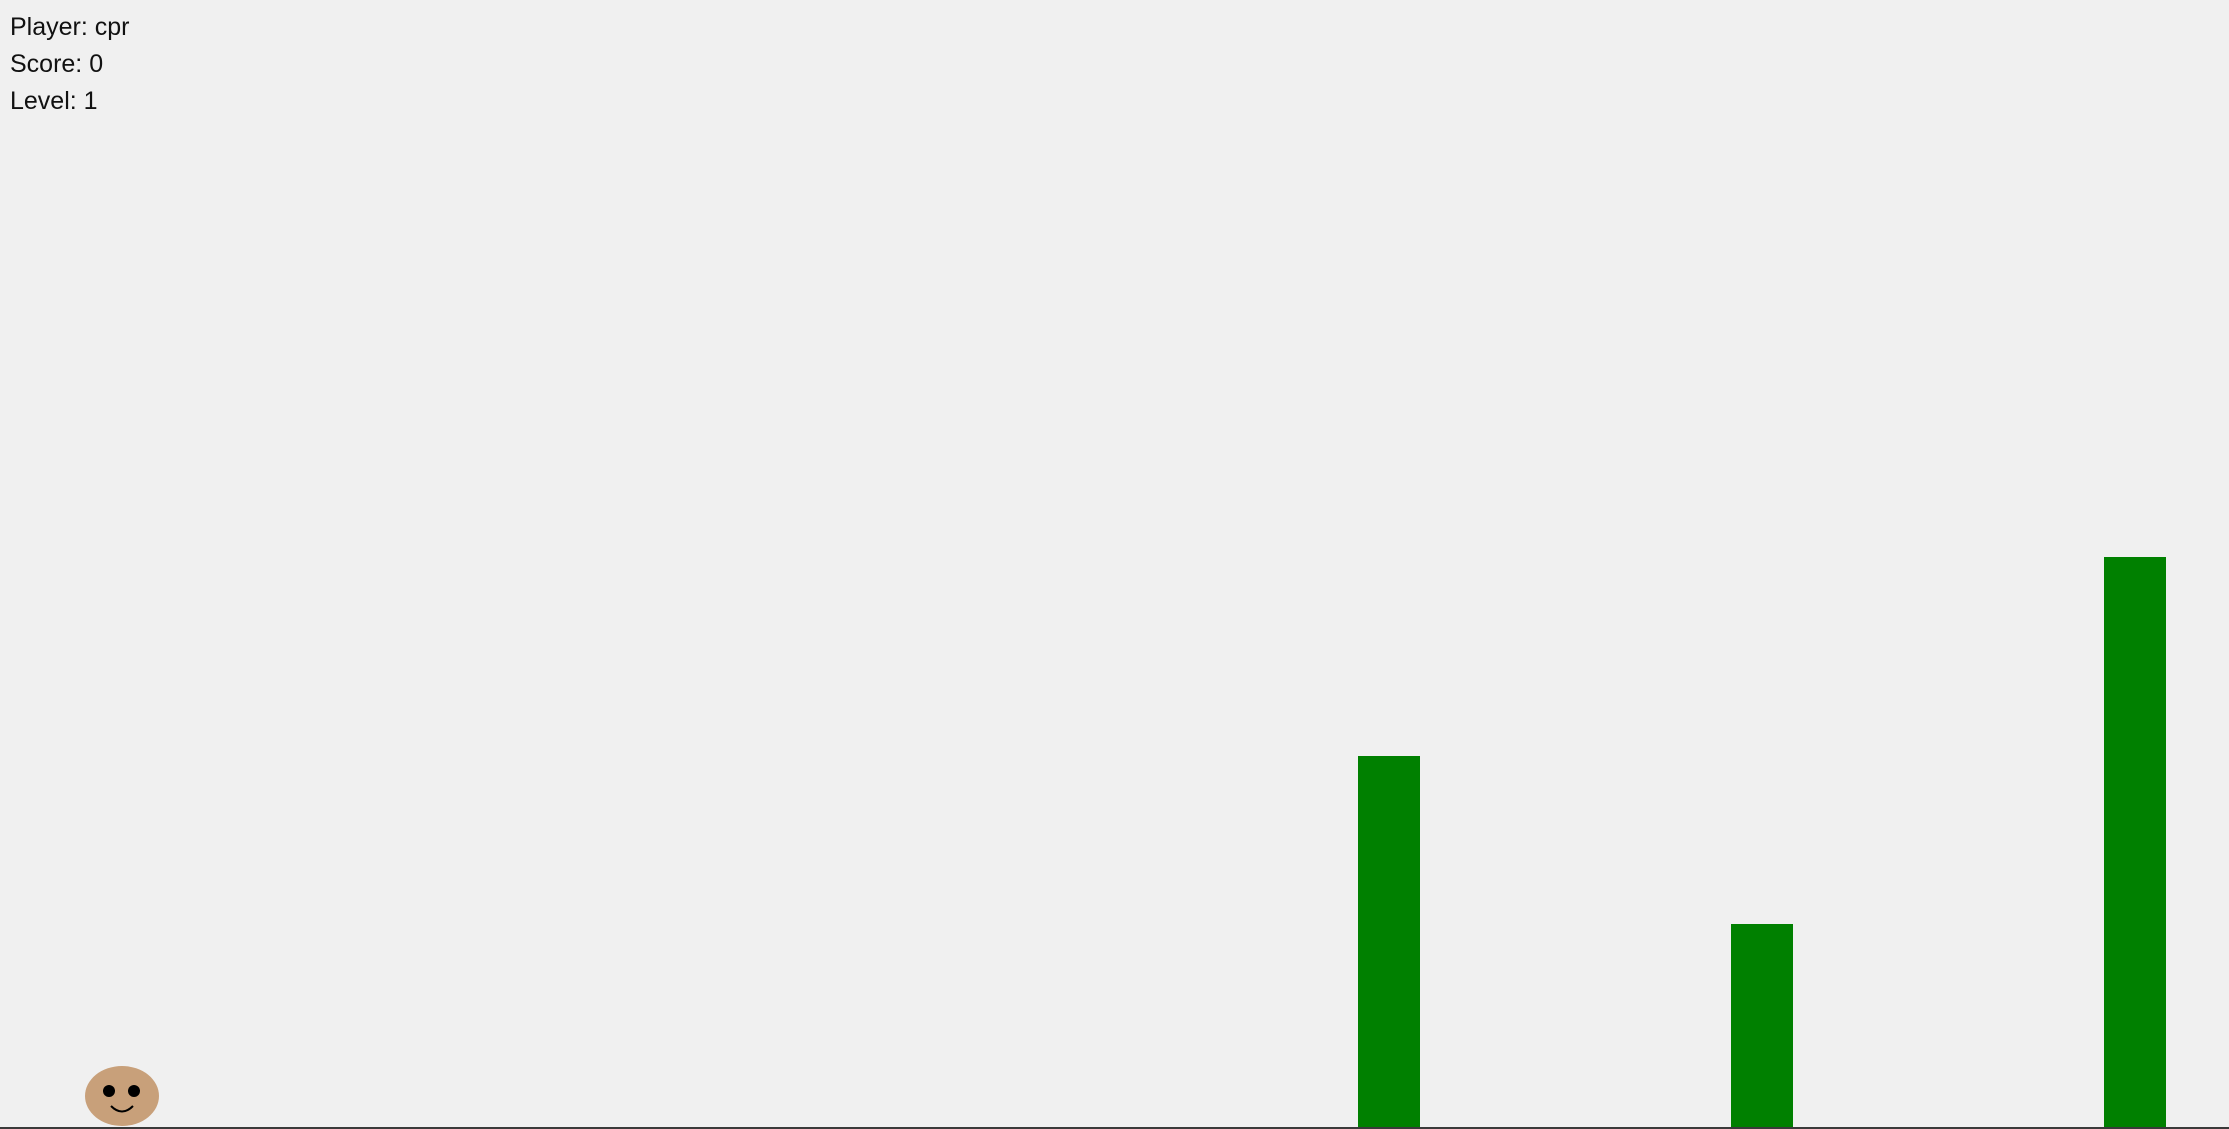  I want to click on level-label: Level:, so click(43, 101).